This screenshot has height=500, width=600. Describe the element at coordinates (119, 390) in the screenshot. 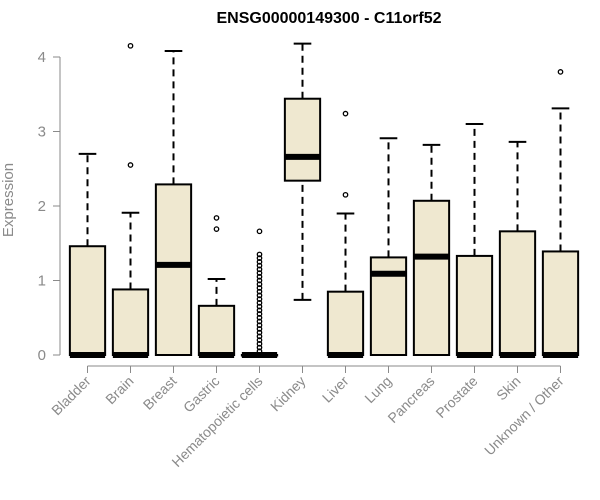

I see `x-tick-label: Brain` at that location.